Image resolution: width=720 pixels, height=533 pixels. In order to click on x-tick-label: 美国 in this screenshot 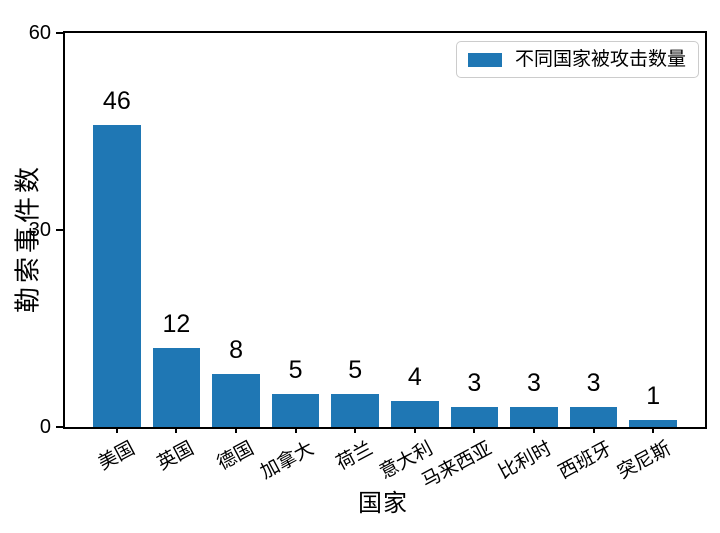, I will do `click(116, 456)`.